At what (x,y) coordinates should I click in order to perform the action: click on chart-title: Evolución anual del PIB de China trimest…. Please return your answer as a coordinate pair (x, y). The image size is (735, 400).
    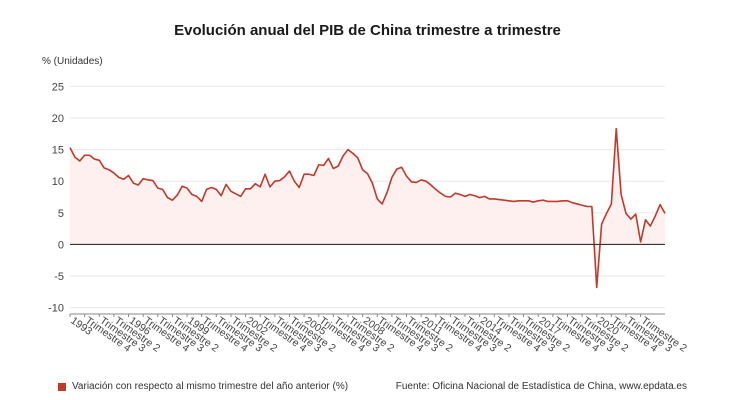
    Looking at the image, I should click on (367, 30).